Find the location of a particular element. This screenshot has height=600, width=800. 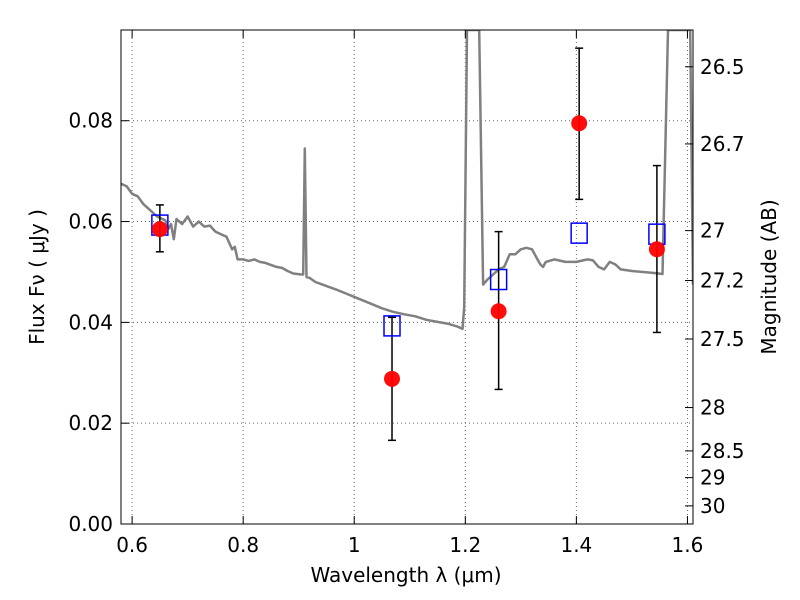

y-tick-label: 0.04 is located at coordinates (90, 322).